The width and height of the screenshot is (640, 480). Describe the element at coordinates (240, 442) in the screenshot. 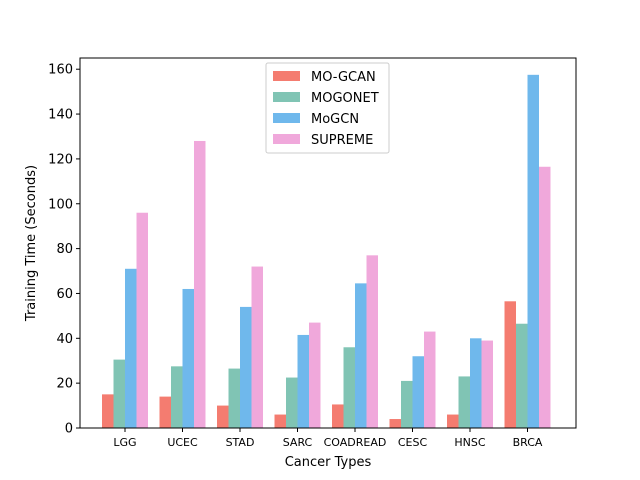

I see `x-tick-label: STAD` at that location.